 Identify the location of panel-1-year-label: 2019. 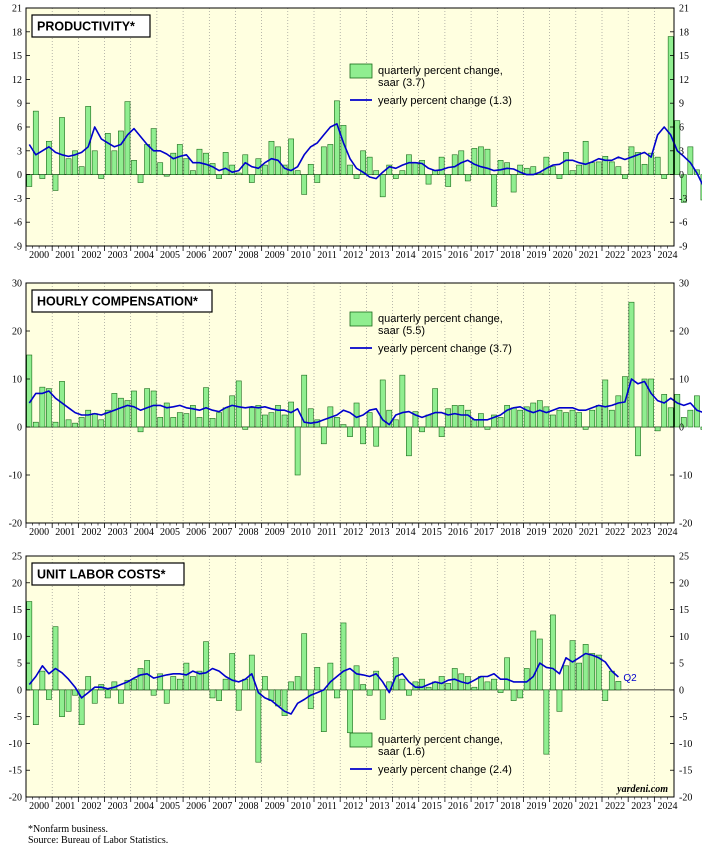
(537, 532).